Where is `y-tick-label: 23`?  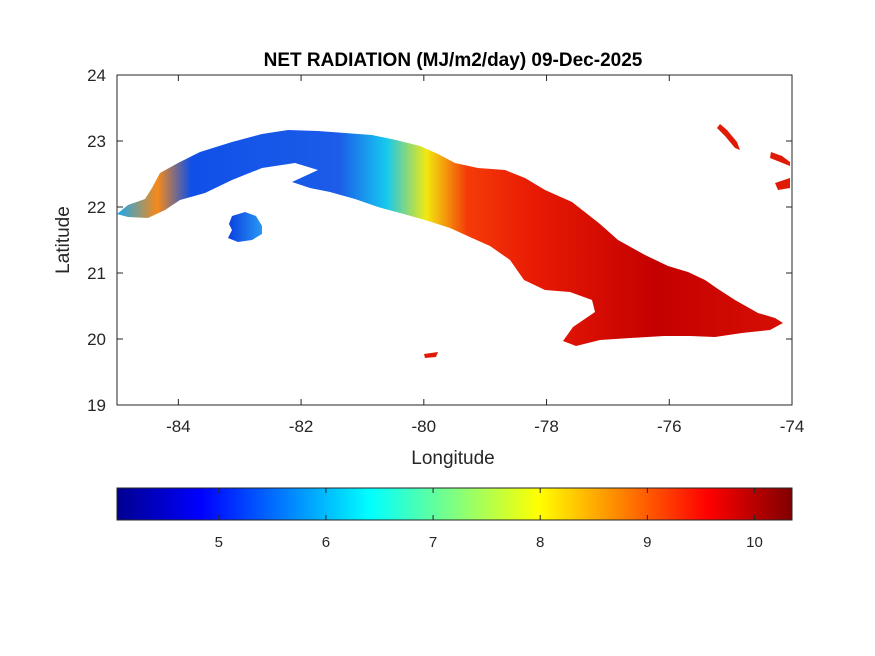
y-tick-label: 23 is located at coordinates (96, 141).